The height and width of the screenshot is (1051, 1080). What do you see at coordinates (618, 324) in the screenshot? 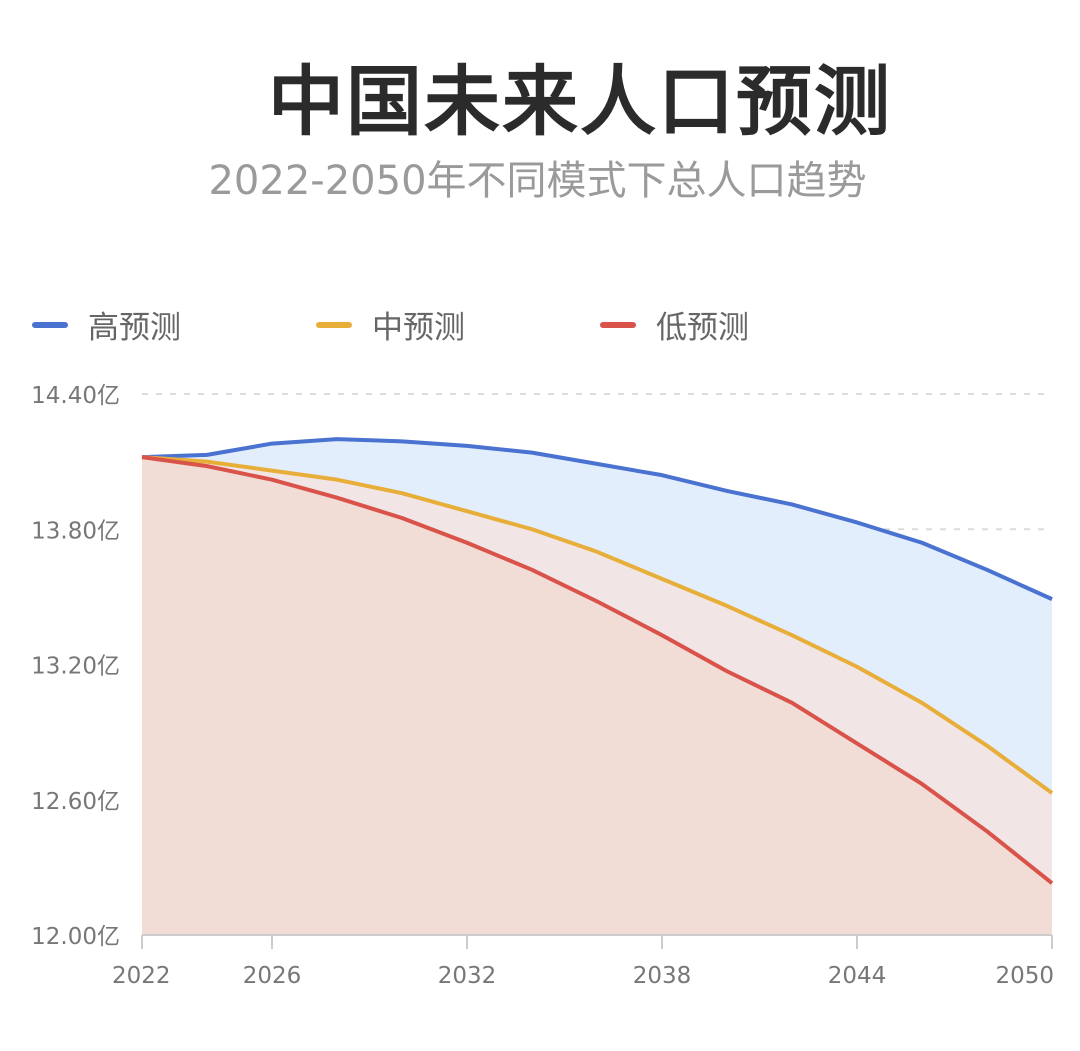
I see `legend-swatch-low` at bounding box center [618, 324].